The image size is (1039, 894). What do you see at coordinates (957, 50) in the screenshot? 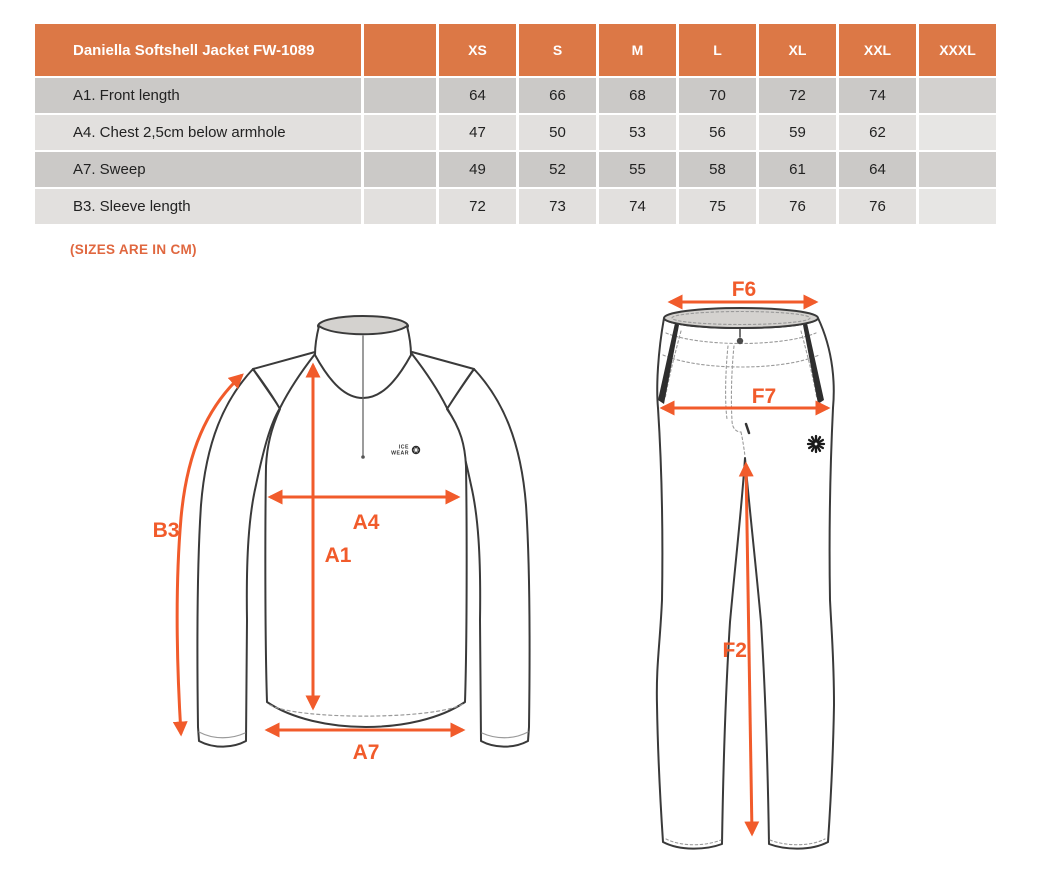
I see `size-column-header-xxxl: XXXL` at bounding box center [957, 50].